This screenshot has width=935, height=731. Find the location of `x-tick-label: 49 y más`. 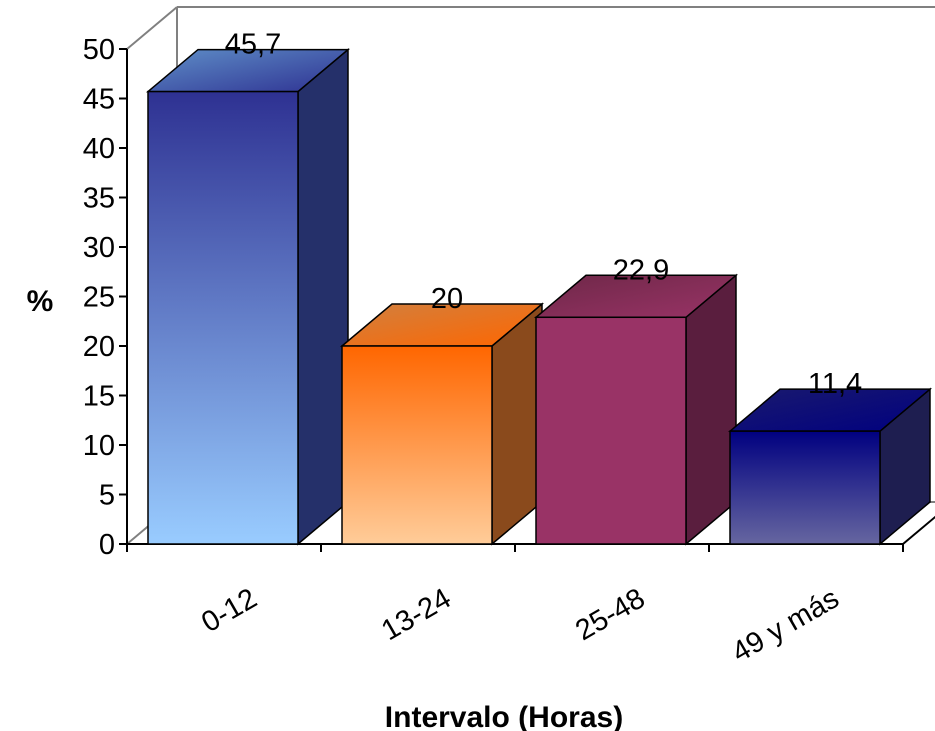

x-tick-label: 49 y más is located at coordinates (786, 625).